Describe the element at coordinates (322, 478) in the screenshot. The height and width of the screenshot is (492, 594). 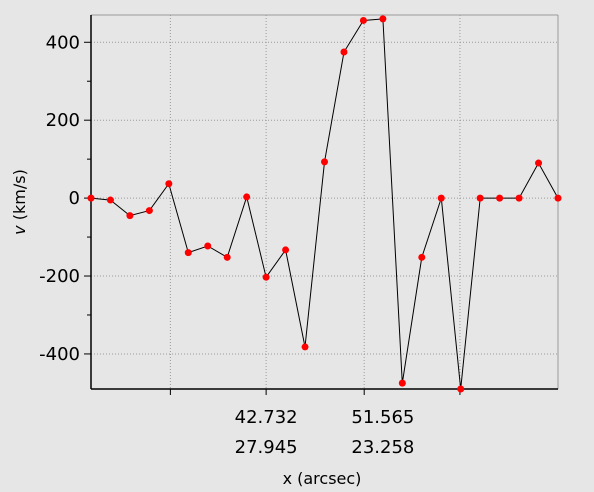
I see `x-axis-label: x (arcsec)` at that location.